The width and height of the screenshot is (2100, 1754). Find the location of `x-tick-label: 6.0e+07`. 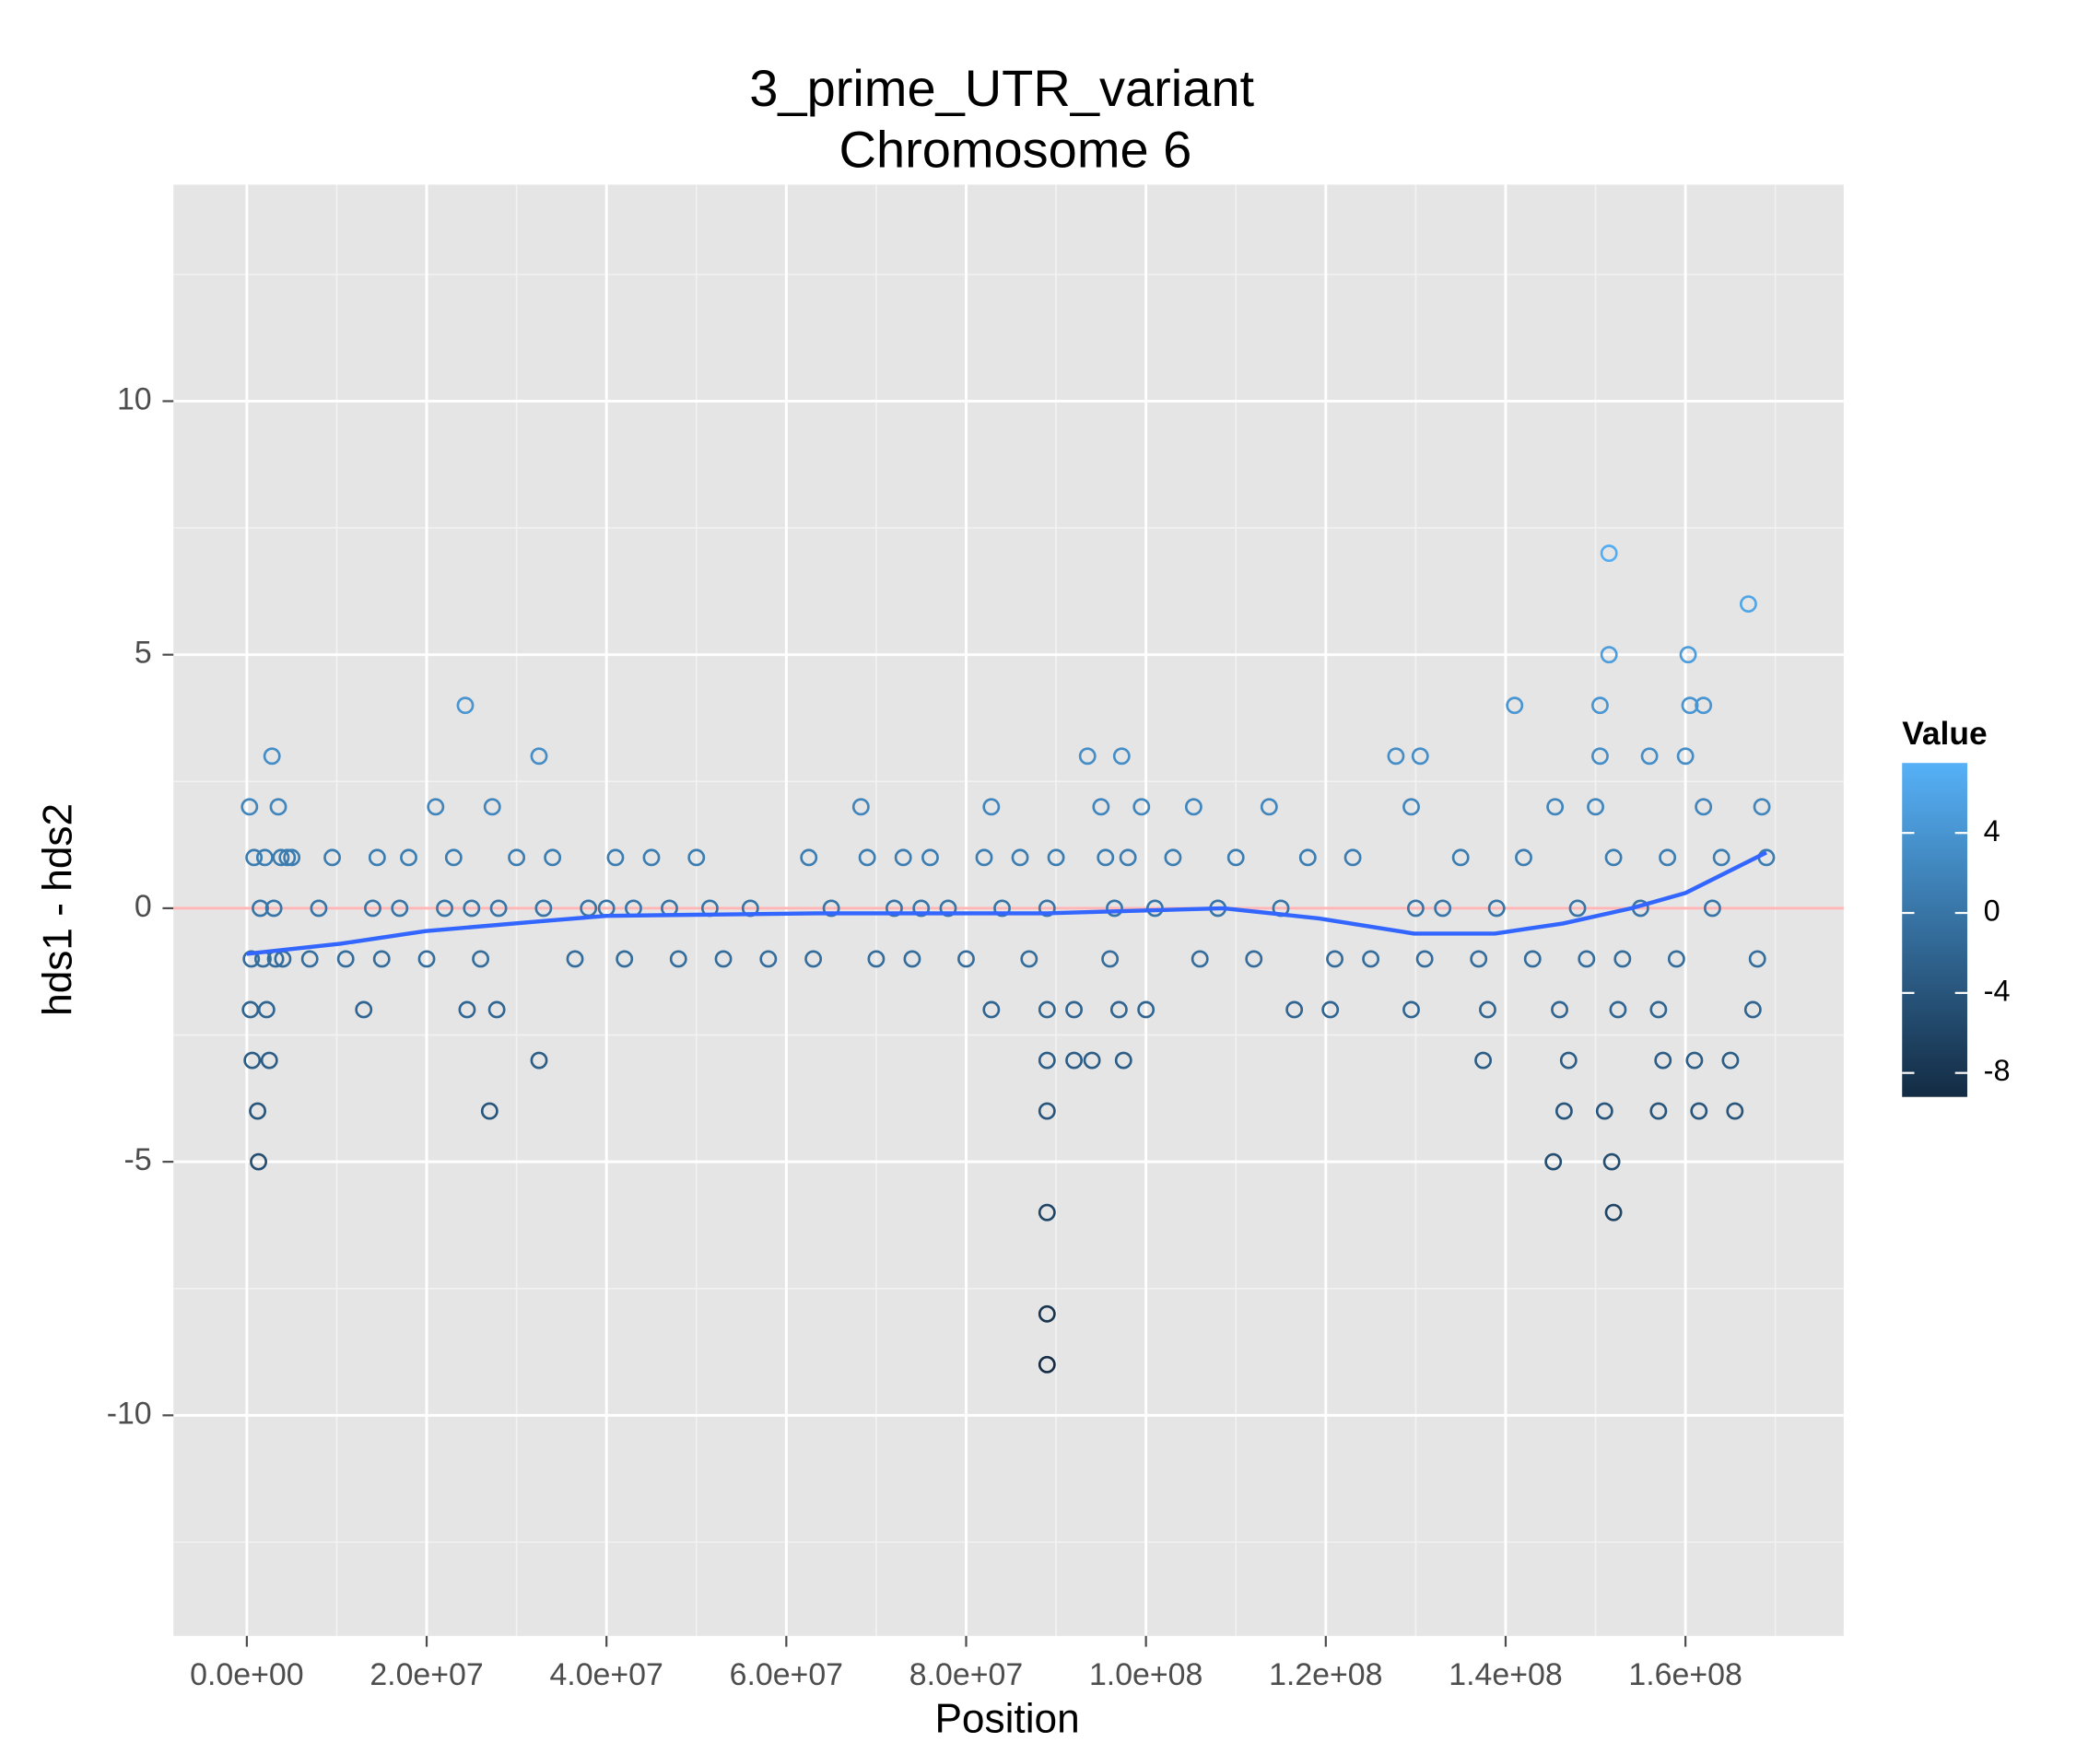

x-tick-label: 6.0e+07 is located at coordinates (787, 1674).